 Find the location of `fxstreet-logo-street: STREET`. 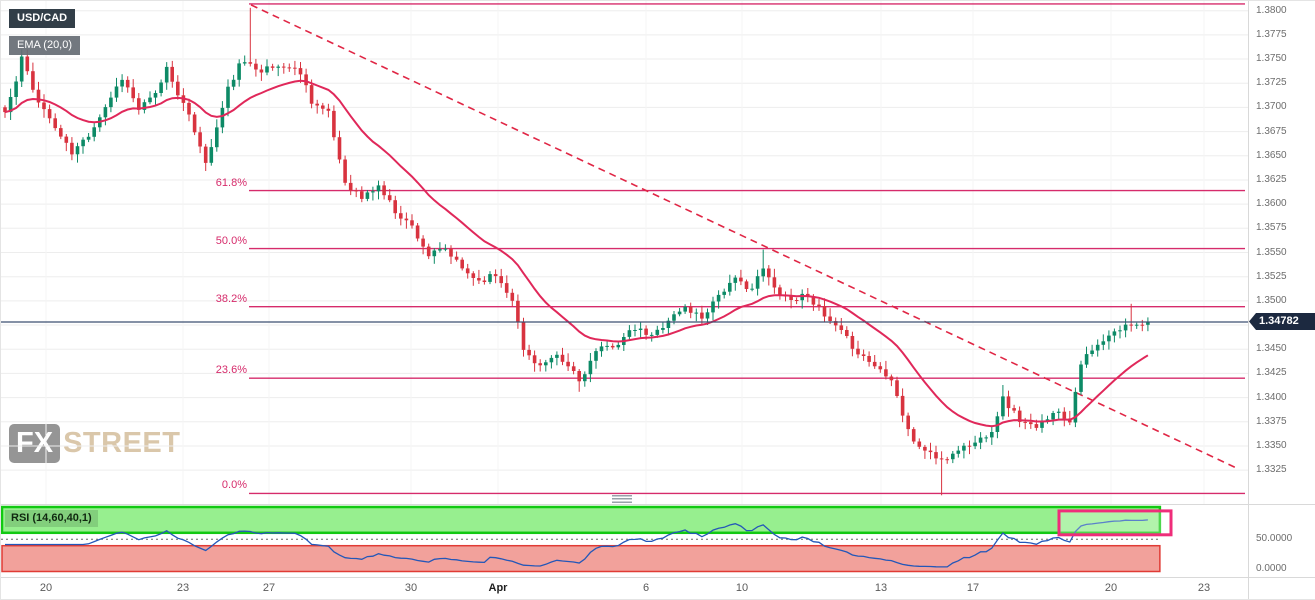

fxstreet-logo-street: STREET is located at coordinates (122, 443).